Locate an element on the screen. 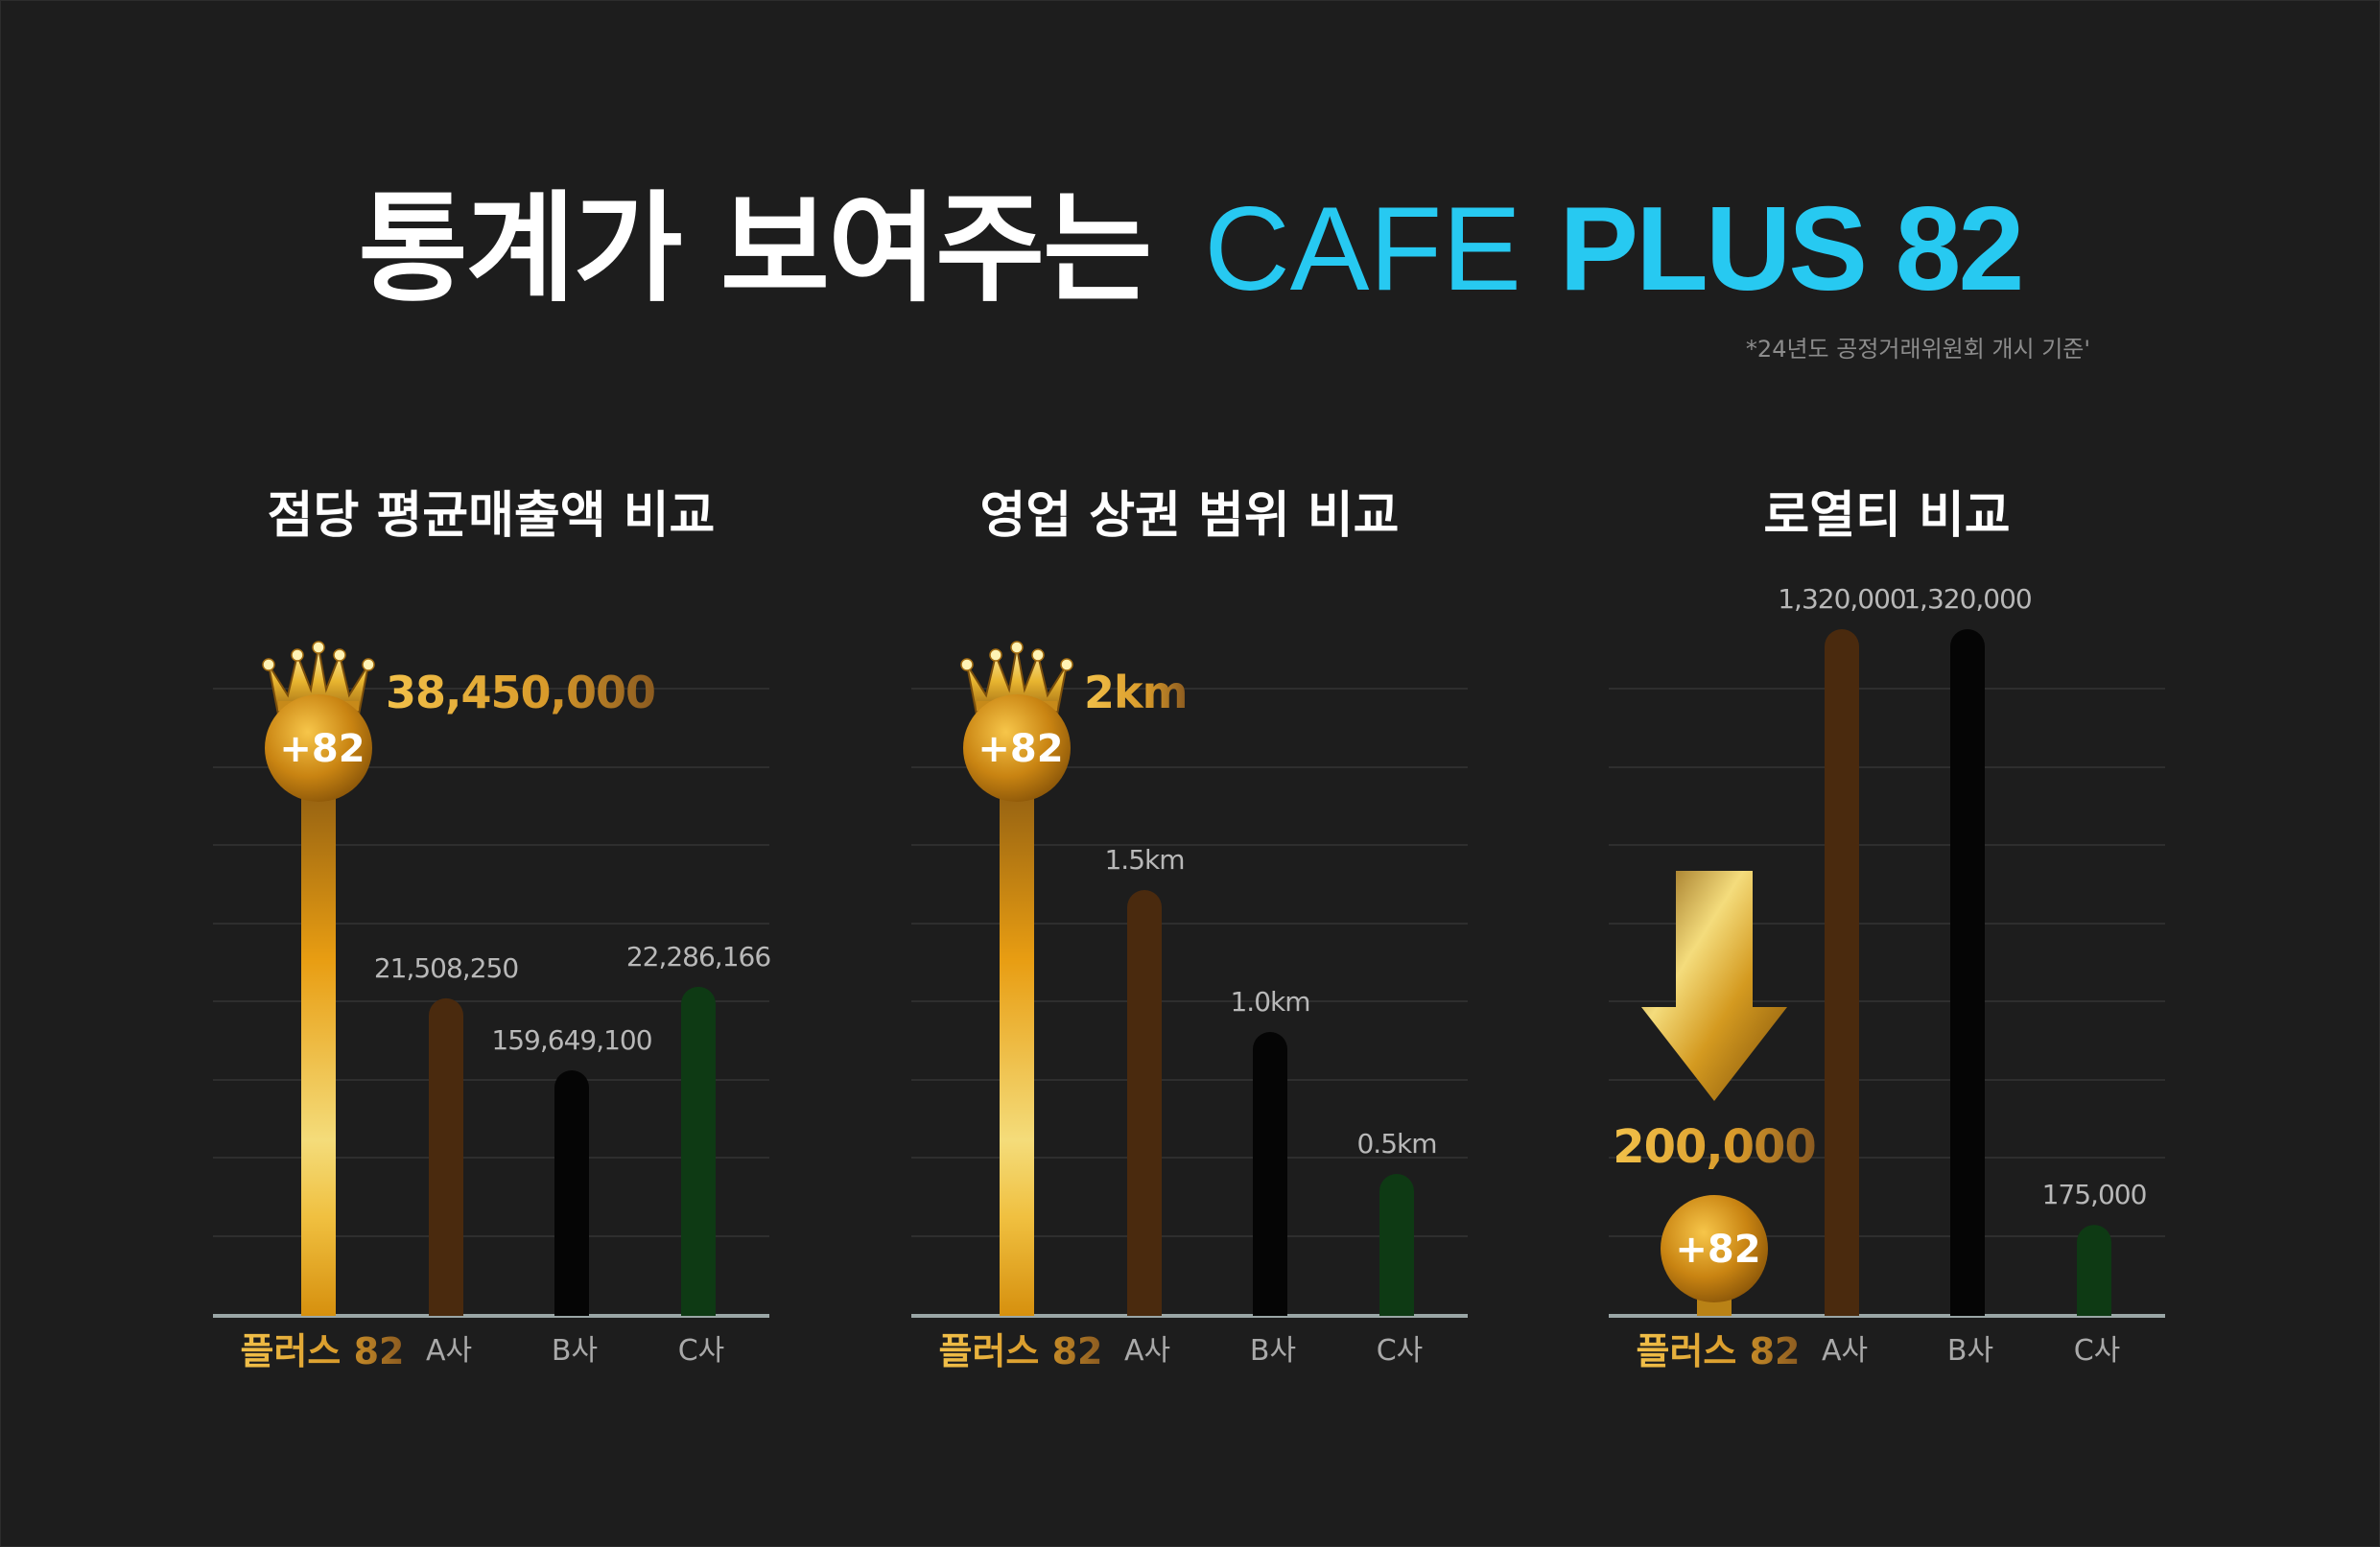 This screenshot has height=1547, width=2380. value-label-a: 21,508,250 is located at coordinates (446, 968).